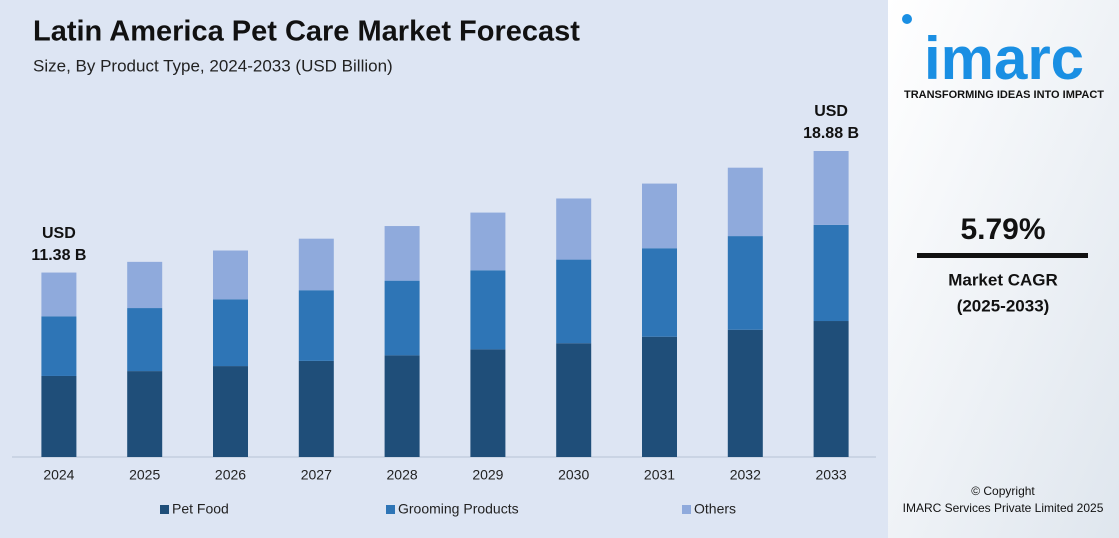  Describe the element at coordinates (58, 475) in the screenshot. I see `x-tick-label: 2024` at that location.